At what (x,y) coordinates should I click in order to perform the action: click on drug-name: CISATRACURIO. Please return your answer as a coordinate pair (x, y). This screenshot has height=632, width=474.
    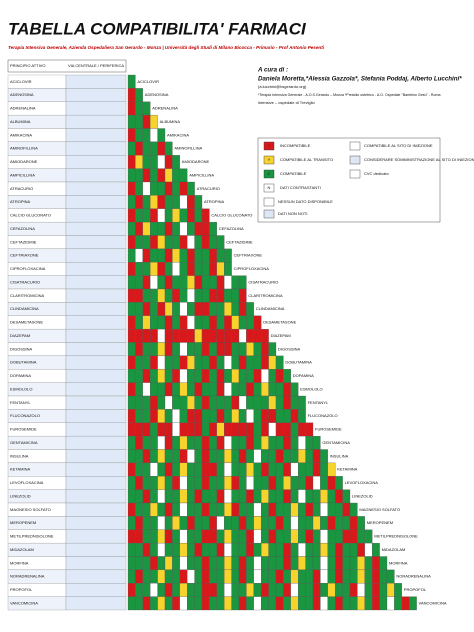
    Looking at the image, I should click on (25, 281).